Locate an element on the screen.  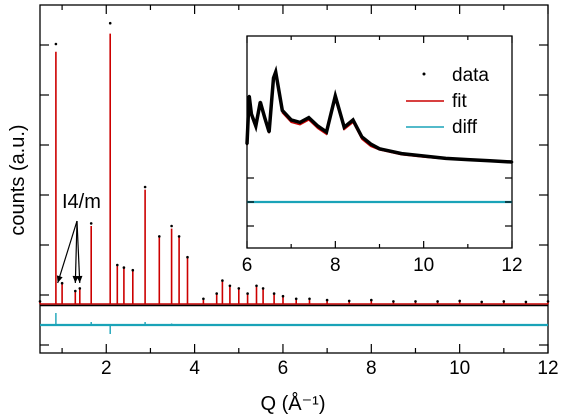
inset-x-tick-label: 12 is located at coordinates (511, 265).